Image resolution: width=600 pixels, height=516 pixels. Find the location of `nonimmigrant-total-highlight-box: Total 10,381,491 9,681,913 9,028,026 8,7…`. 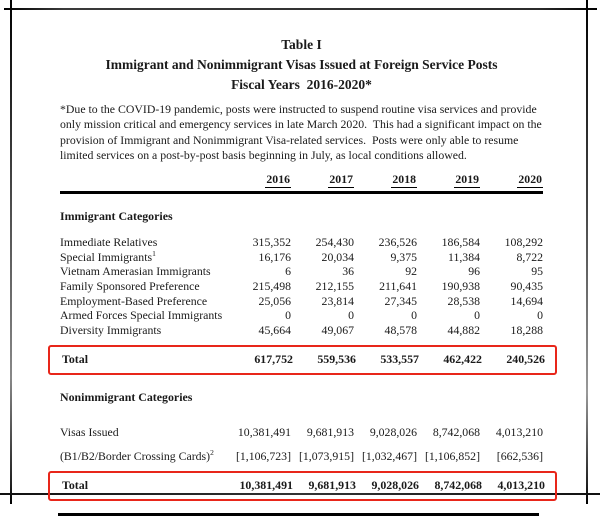

nonimmigrant-total-highlight-box: Total 10,381,491 9,681,913 9,028,026 8,7… is located at coordinates (302, 486).